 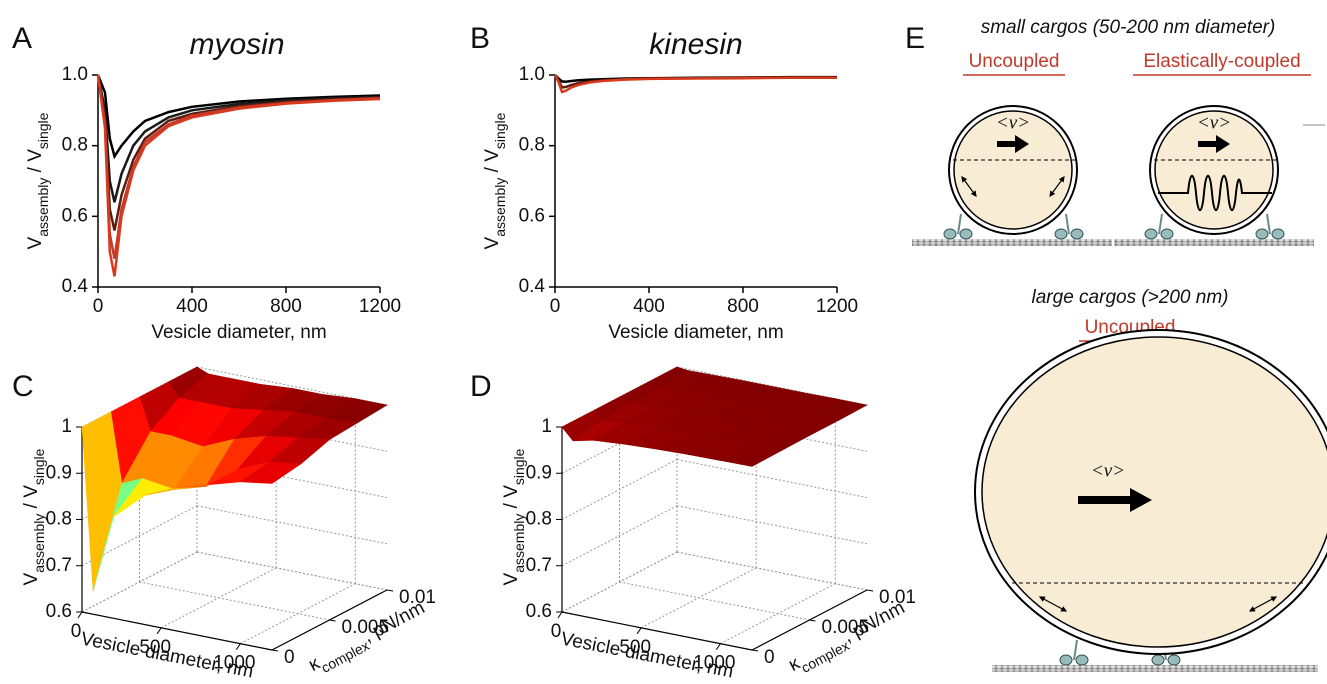 What do you see at coordinates (394, 622) in the screenshot?
I see `label-part: , pN/nm` at bounding box center [394, 622].